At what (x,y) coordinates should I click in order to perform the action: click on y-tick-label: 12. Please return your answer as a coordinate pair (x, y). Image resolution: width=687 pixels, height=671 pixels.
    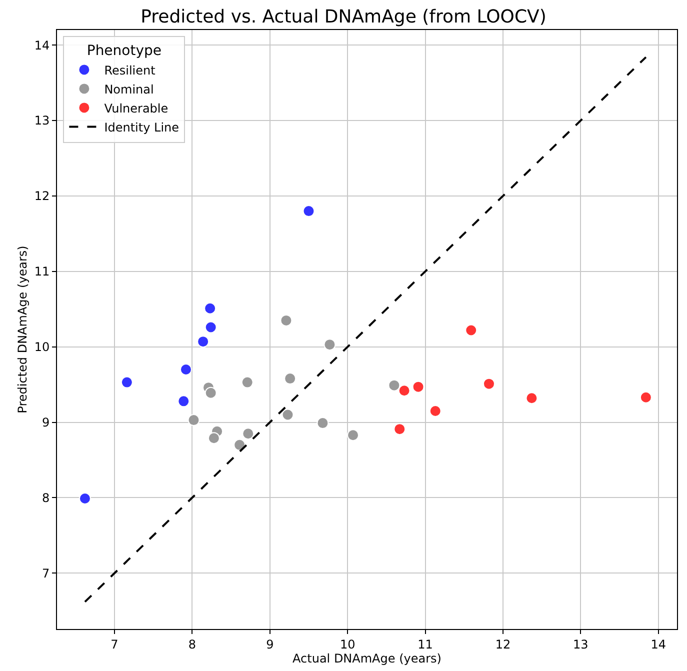
    Looking at the image, I should click on (42, 196).